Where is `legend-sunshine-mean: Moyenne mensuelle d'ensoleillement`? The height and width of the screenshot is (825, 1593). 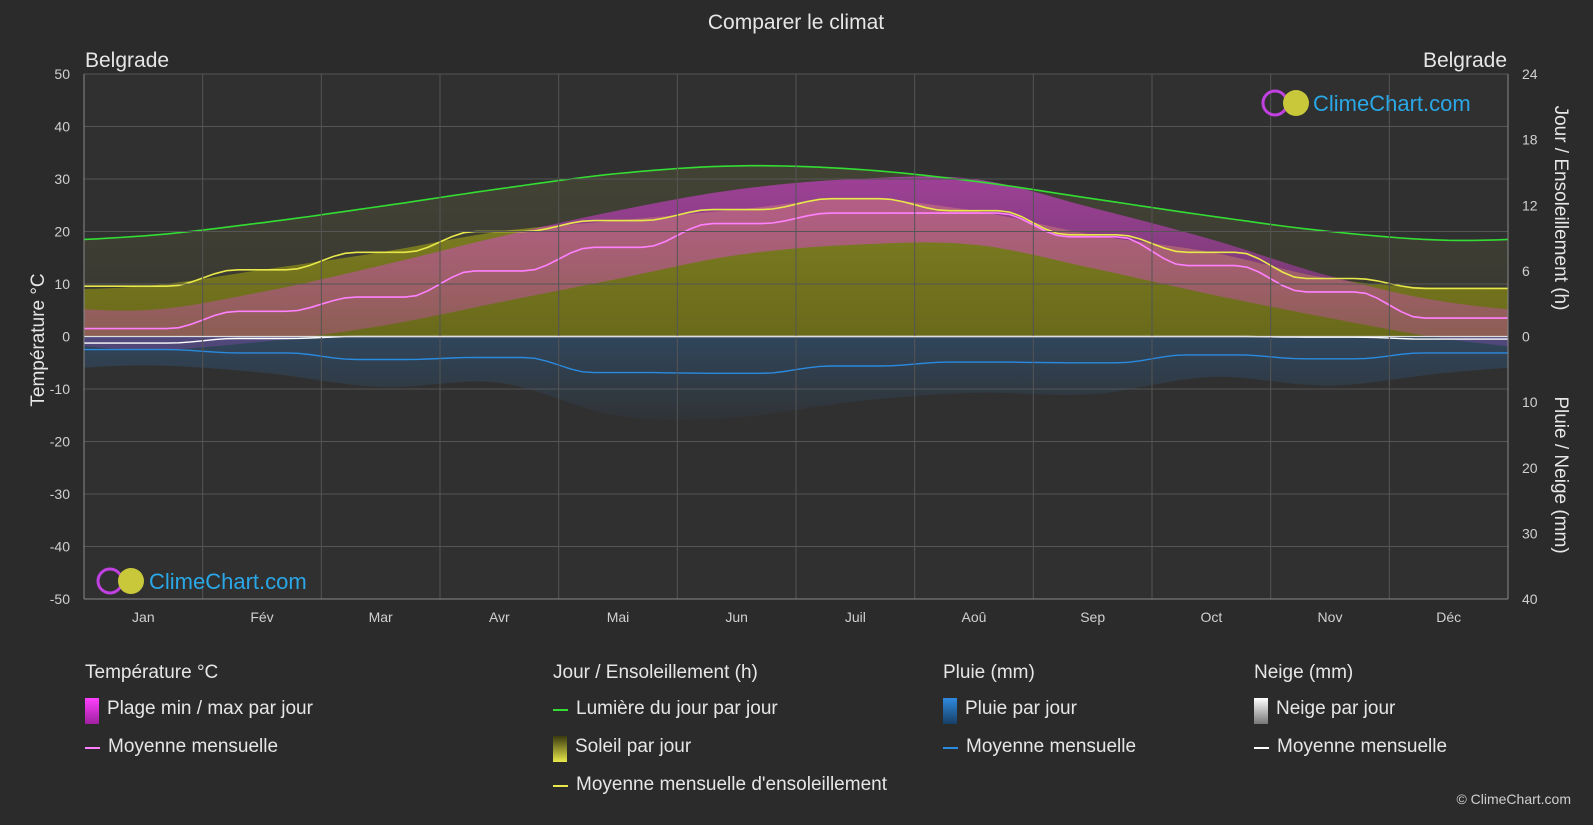 legend-sunshine-mean: Moyenne mensuelle d'ensoleillement is located at coordinates (720, 791).